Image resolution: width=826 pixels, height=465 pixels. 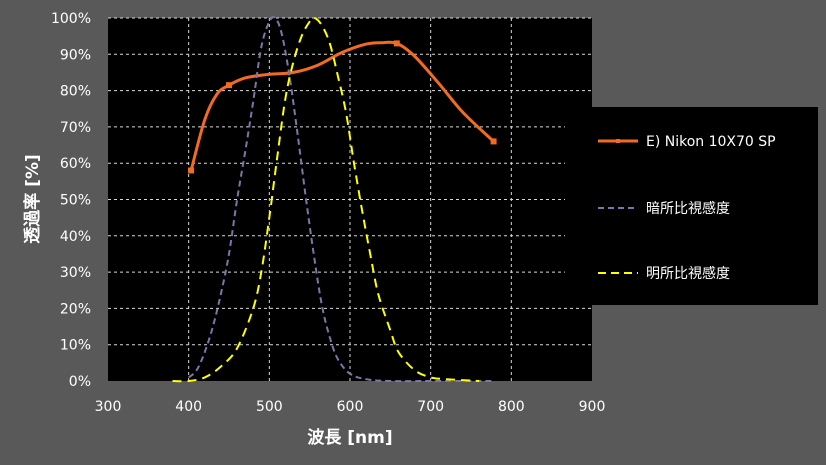 I want to click on legend-item-photopic: 明所比視感度, so click(x=664, y=273).